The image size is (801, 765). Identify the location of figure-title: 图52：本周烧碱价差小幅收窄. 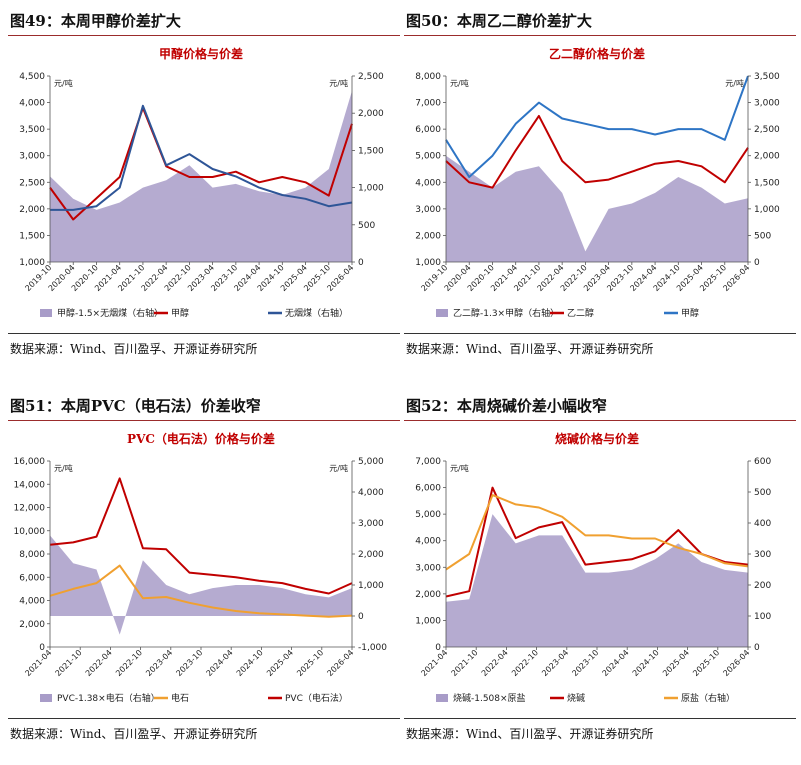
(506, 406).